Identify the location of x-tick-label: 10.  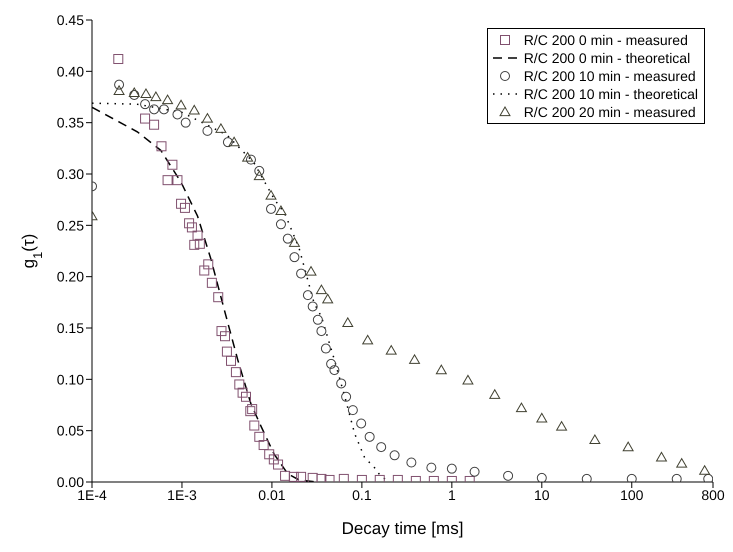
(542, 494).